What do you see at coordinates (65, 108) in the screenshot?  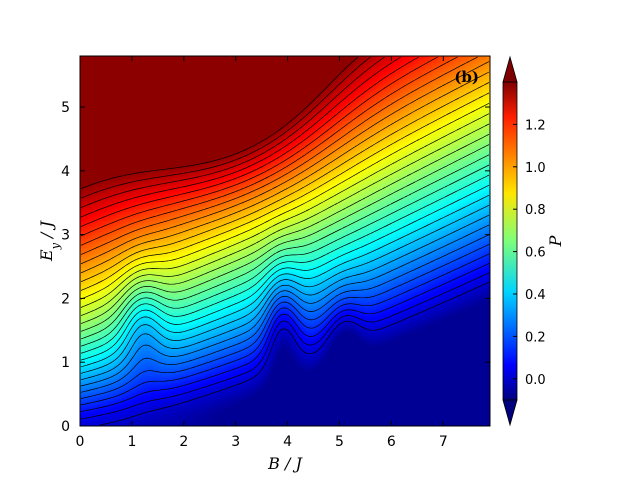 I see `y-tick-label: 5` at bounding box center [65, 108].